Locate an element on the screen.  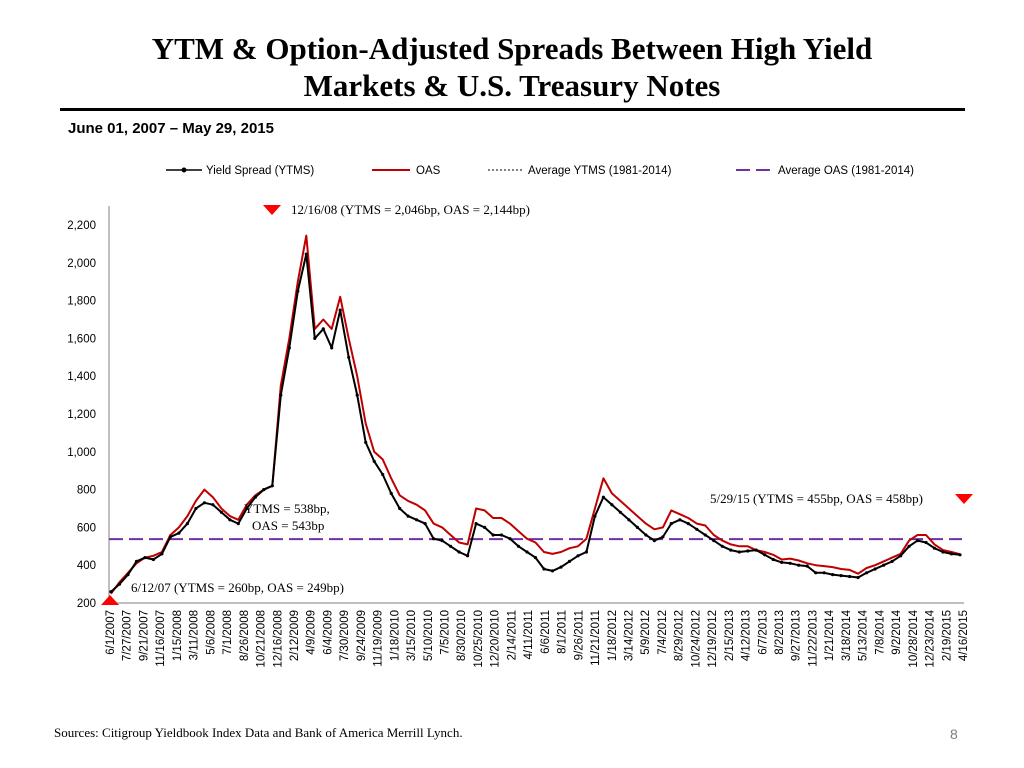
x-tick-label: 7/5/2010 is located at coordinates (446, 632).